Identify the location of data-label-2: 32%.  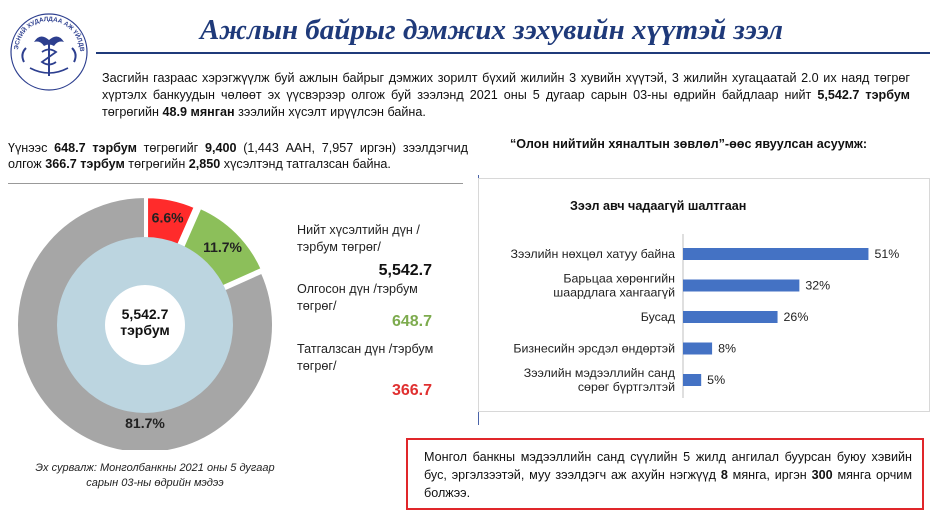
(817, 286).